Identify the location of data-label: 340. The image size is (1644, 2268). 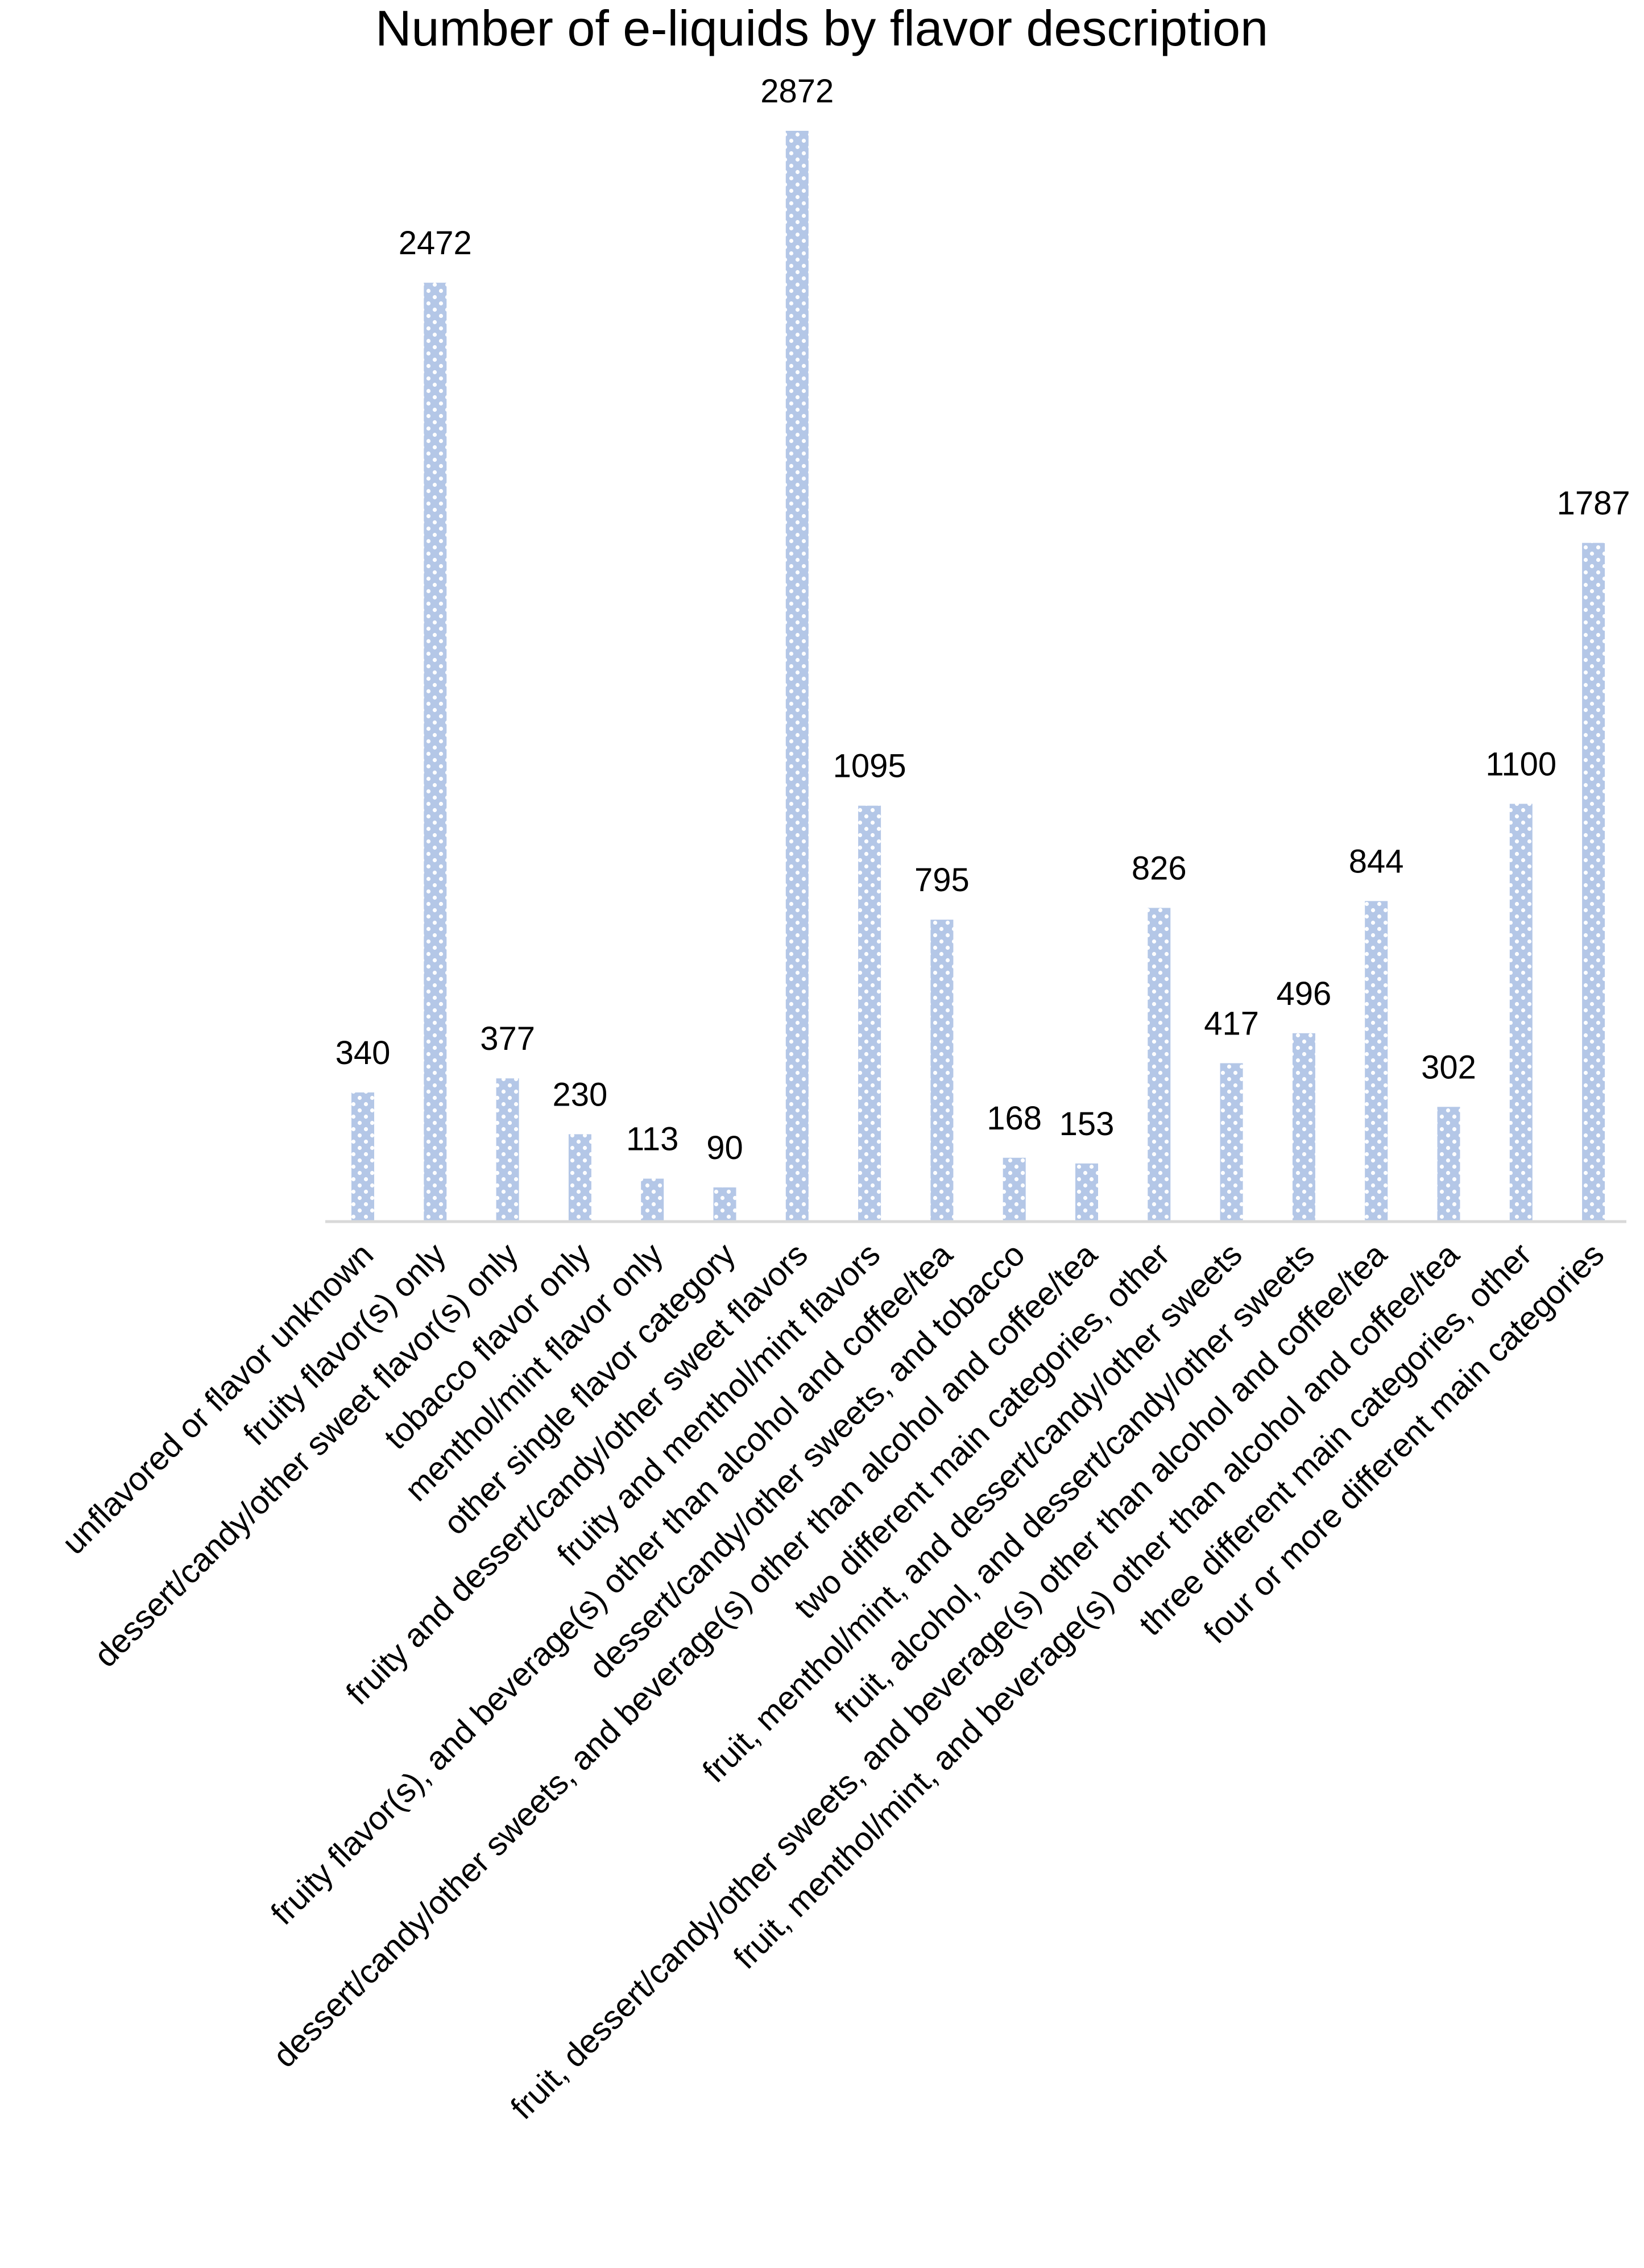
(363, 1052).